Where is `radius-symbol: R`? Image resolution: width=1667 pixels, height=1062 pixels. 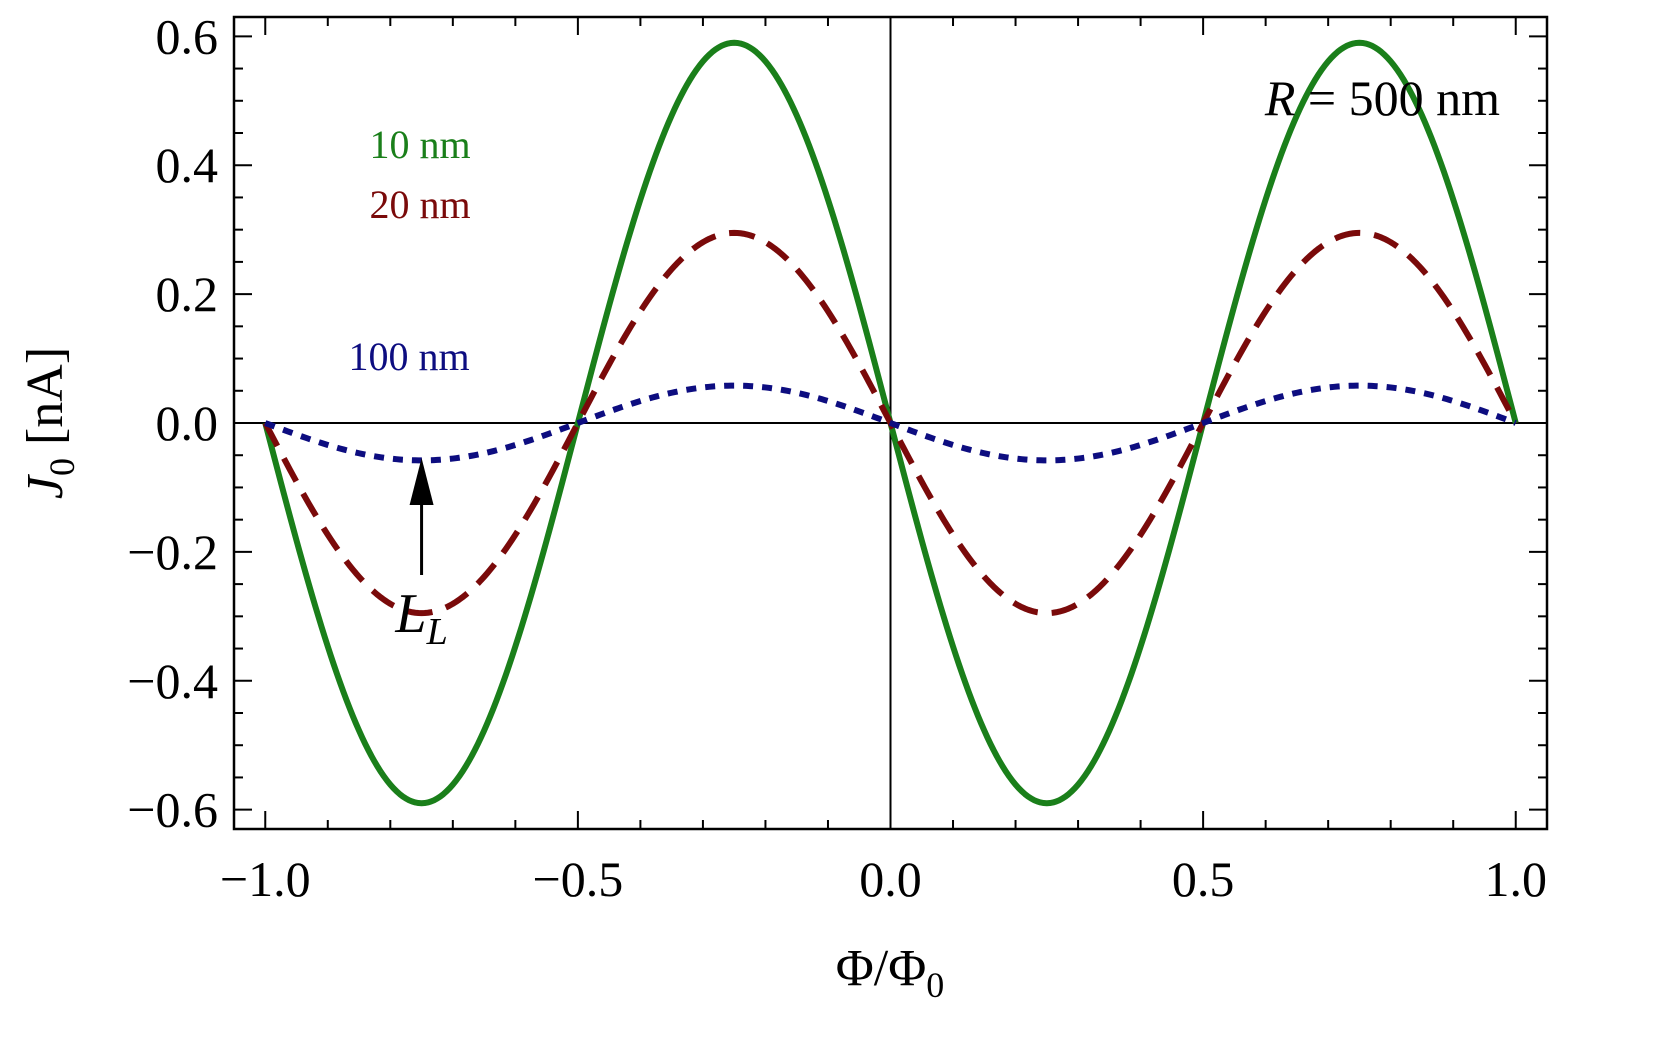 radius-symbol: R is located at coordinates (1280, 98).